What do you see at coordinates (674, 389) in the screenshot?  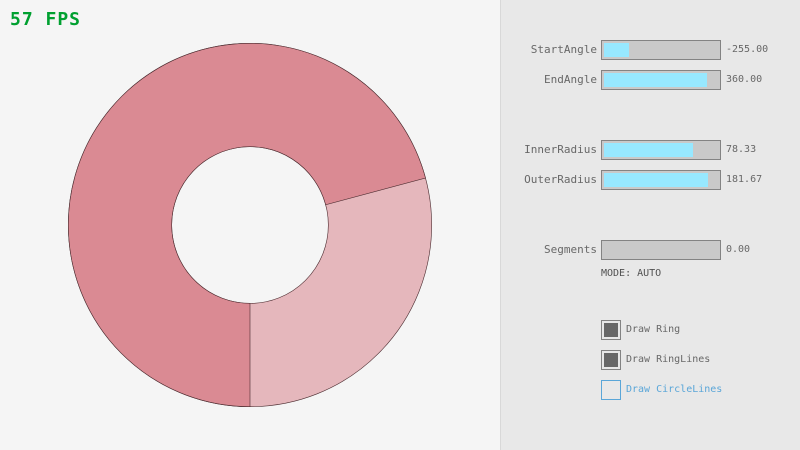 I see `checkbox-label: Draw CircleLines` at bounding box center [674, 389].